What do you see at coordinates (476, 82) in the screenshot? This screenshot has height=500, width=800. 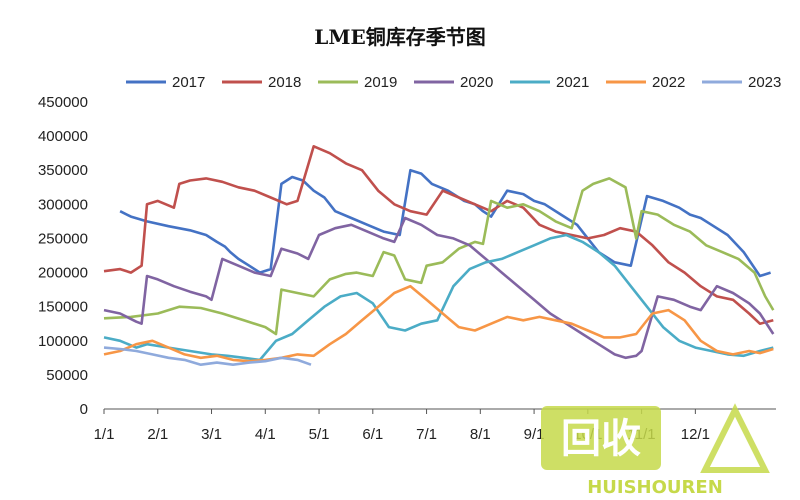 I see `legend-label-2020: 2020` at bounding box center [476, 82].